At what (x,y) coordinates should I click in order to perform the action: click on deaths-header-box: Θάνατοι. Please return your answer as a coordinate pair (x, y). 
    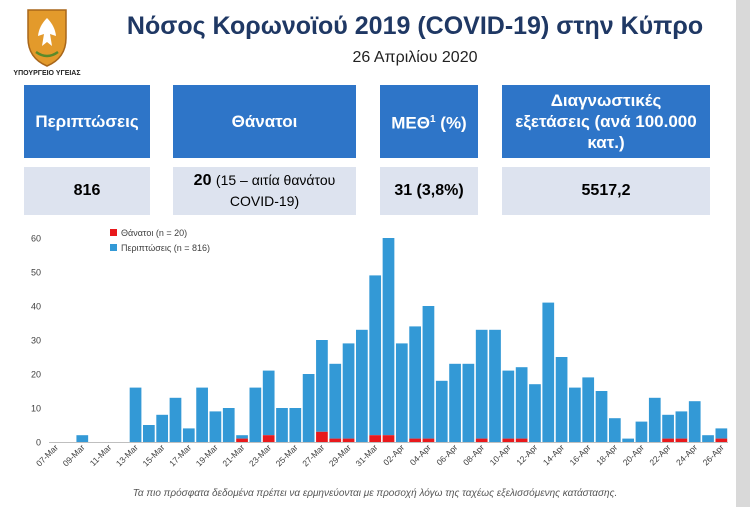
    Looking at the image, I should click on (264, 121).